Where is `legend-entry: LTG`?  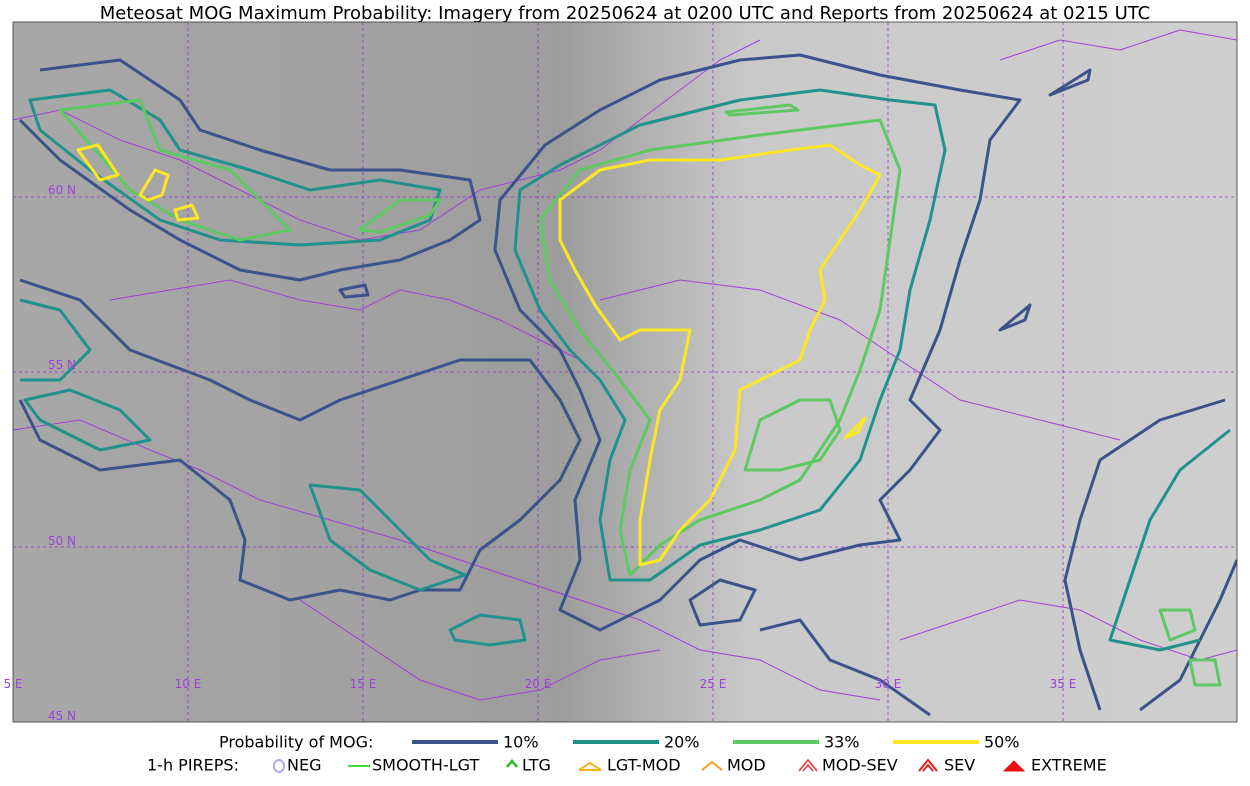
legend-entry: LTG is located at coordinates (536, 765).